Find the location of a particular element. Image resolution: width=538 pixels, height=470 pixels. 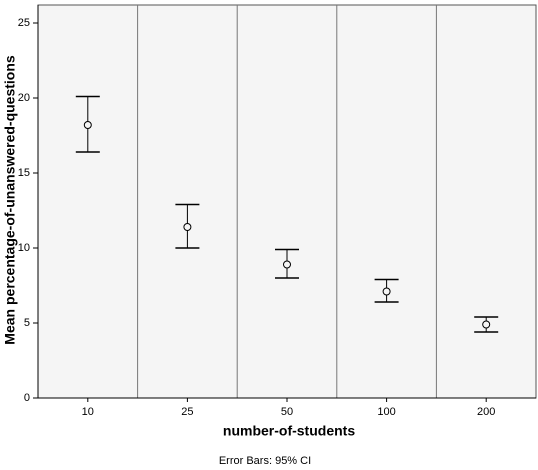

y-tick-label: 15 is located at coordinates (24, 173).